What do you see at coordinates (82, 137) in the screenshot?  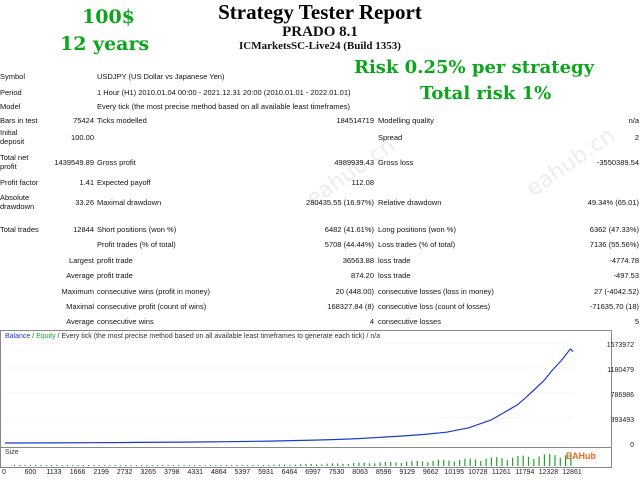 I see `deposit-value: 100.00` at bounding box center [82, 137].